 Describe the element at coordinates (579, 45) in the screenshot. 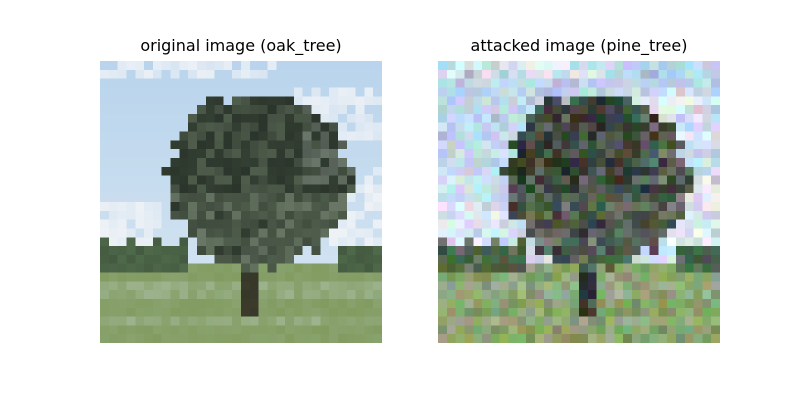

I see `attacked-image-title: attacked image (pine_tree)` at that location.